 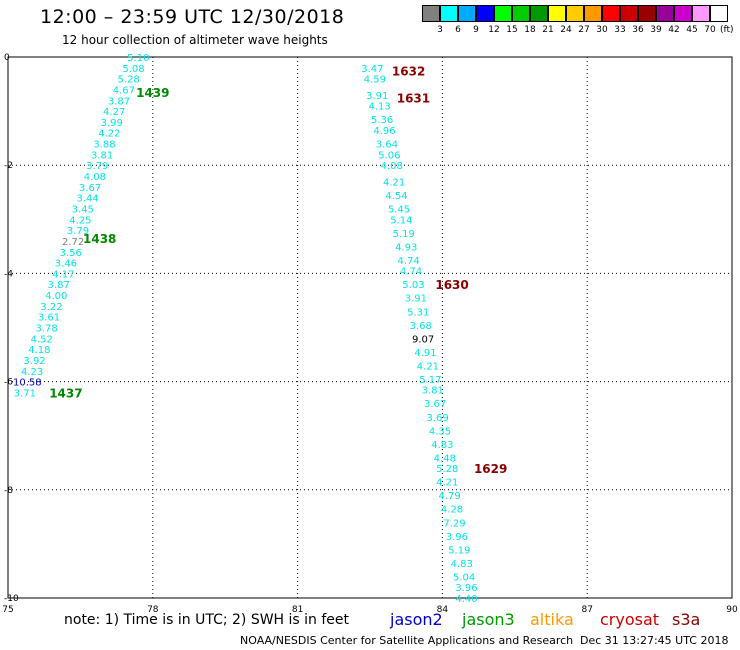 What do you see at coordinates (71, 253) in the screenshot?
I see `wave-height-value: 3.56` at bounding box center [71, 253].